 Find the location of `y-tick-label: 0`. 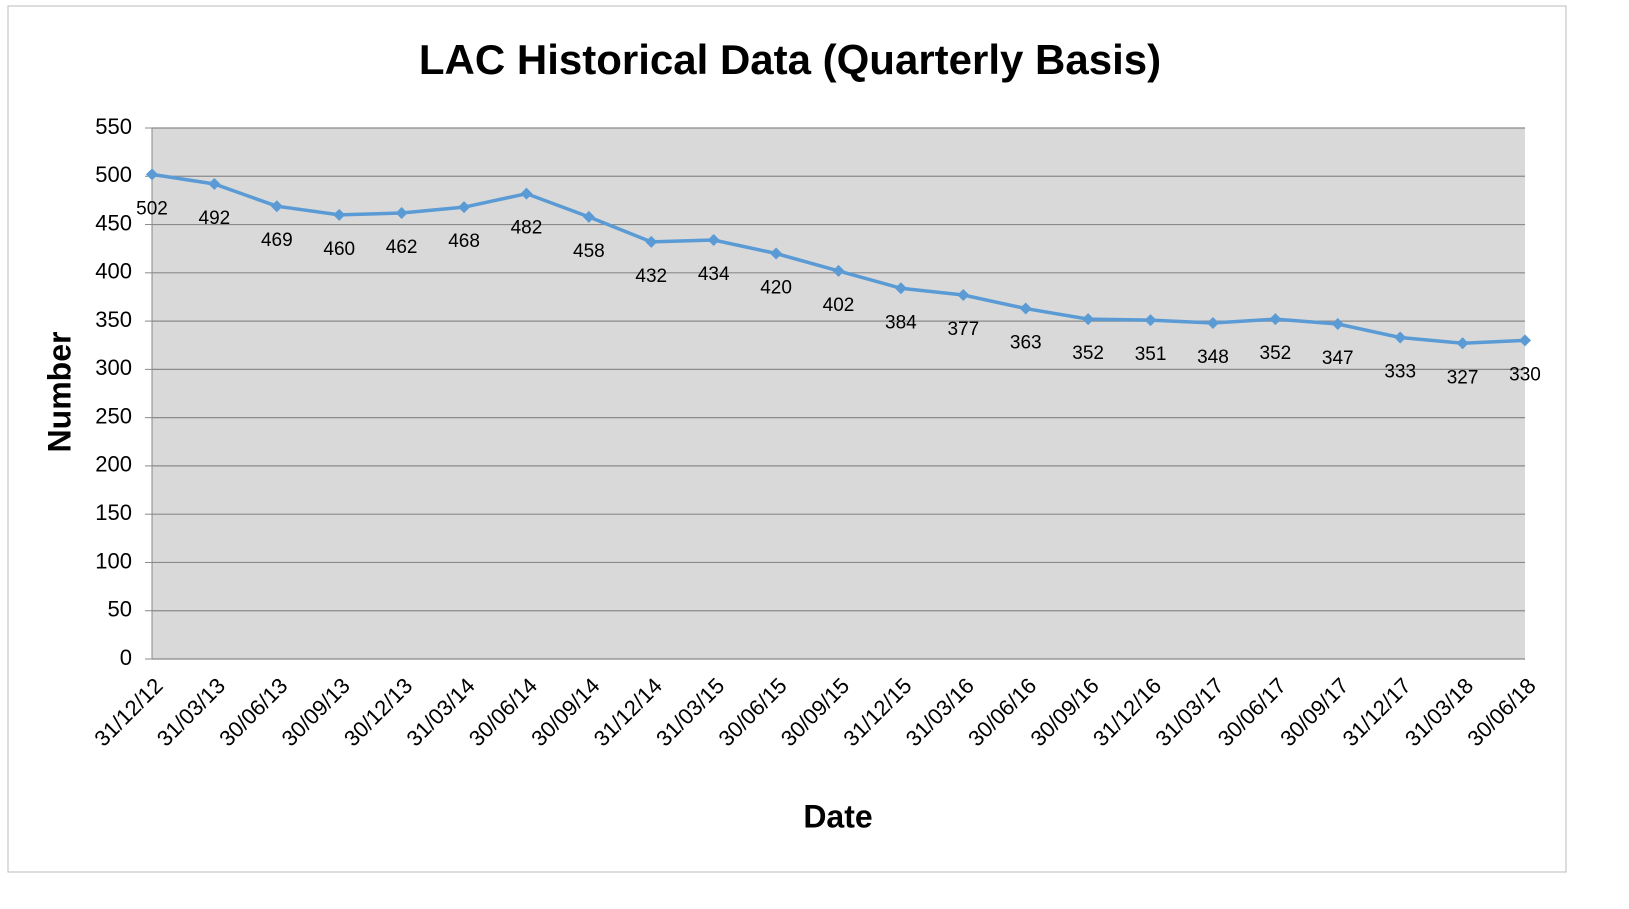

y-tick-label: 0 is located at coordinates (126, 657).